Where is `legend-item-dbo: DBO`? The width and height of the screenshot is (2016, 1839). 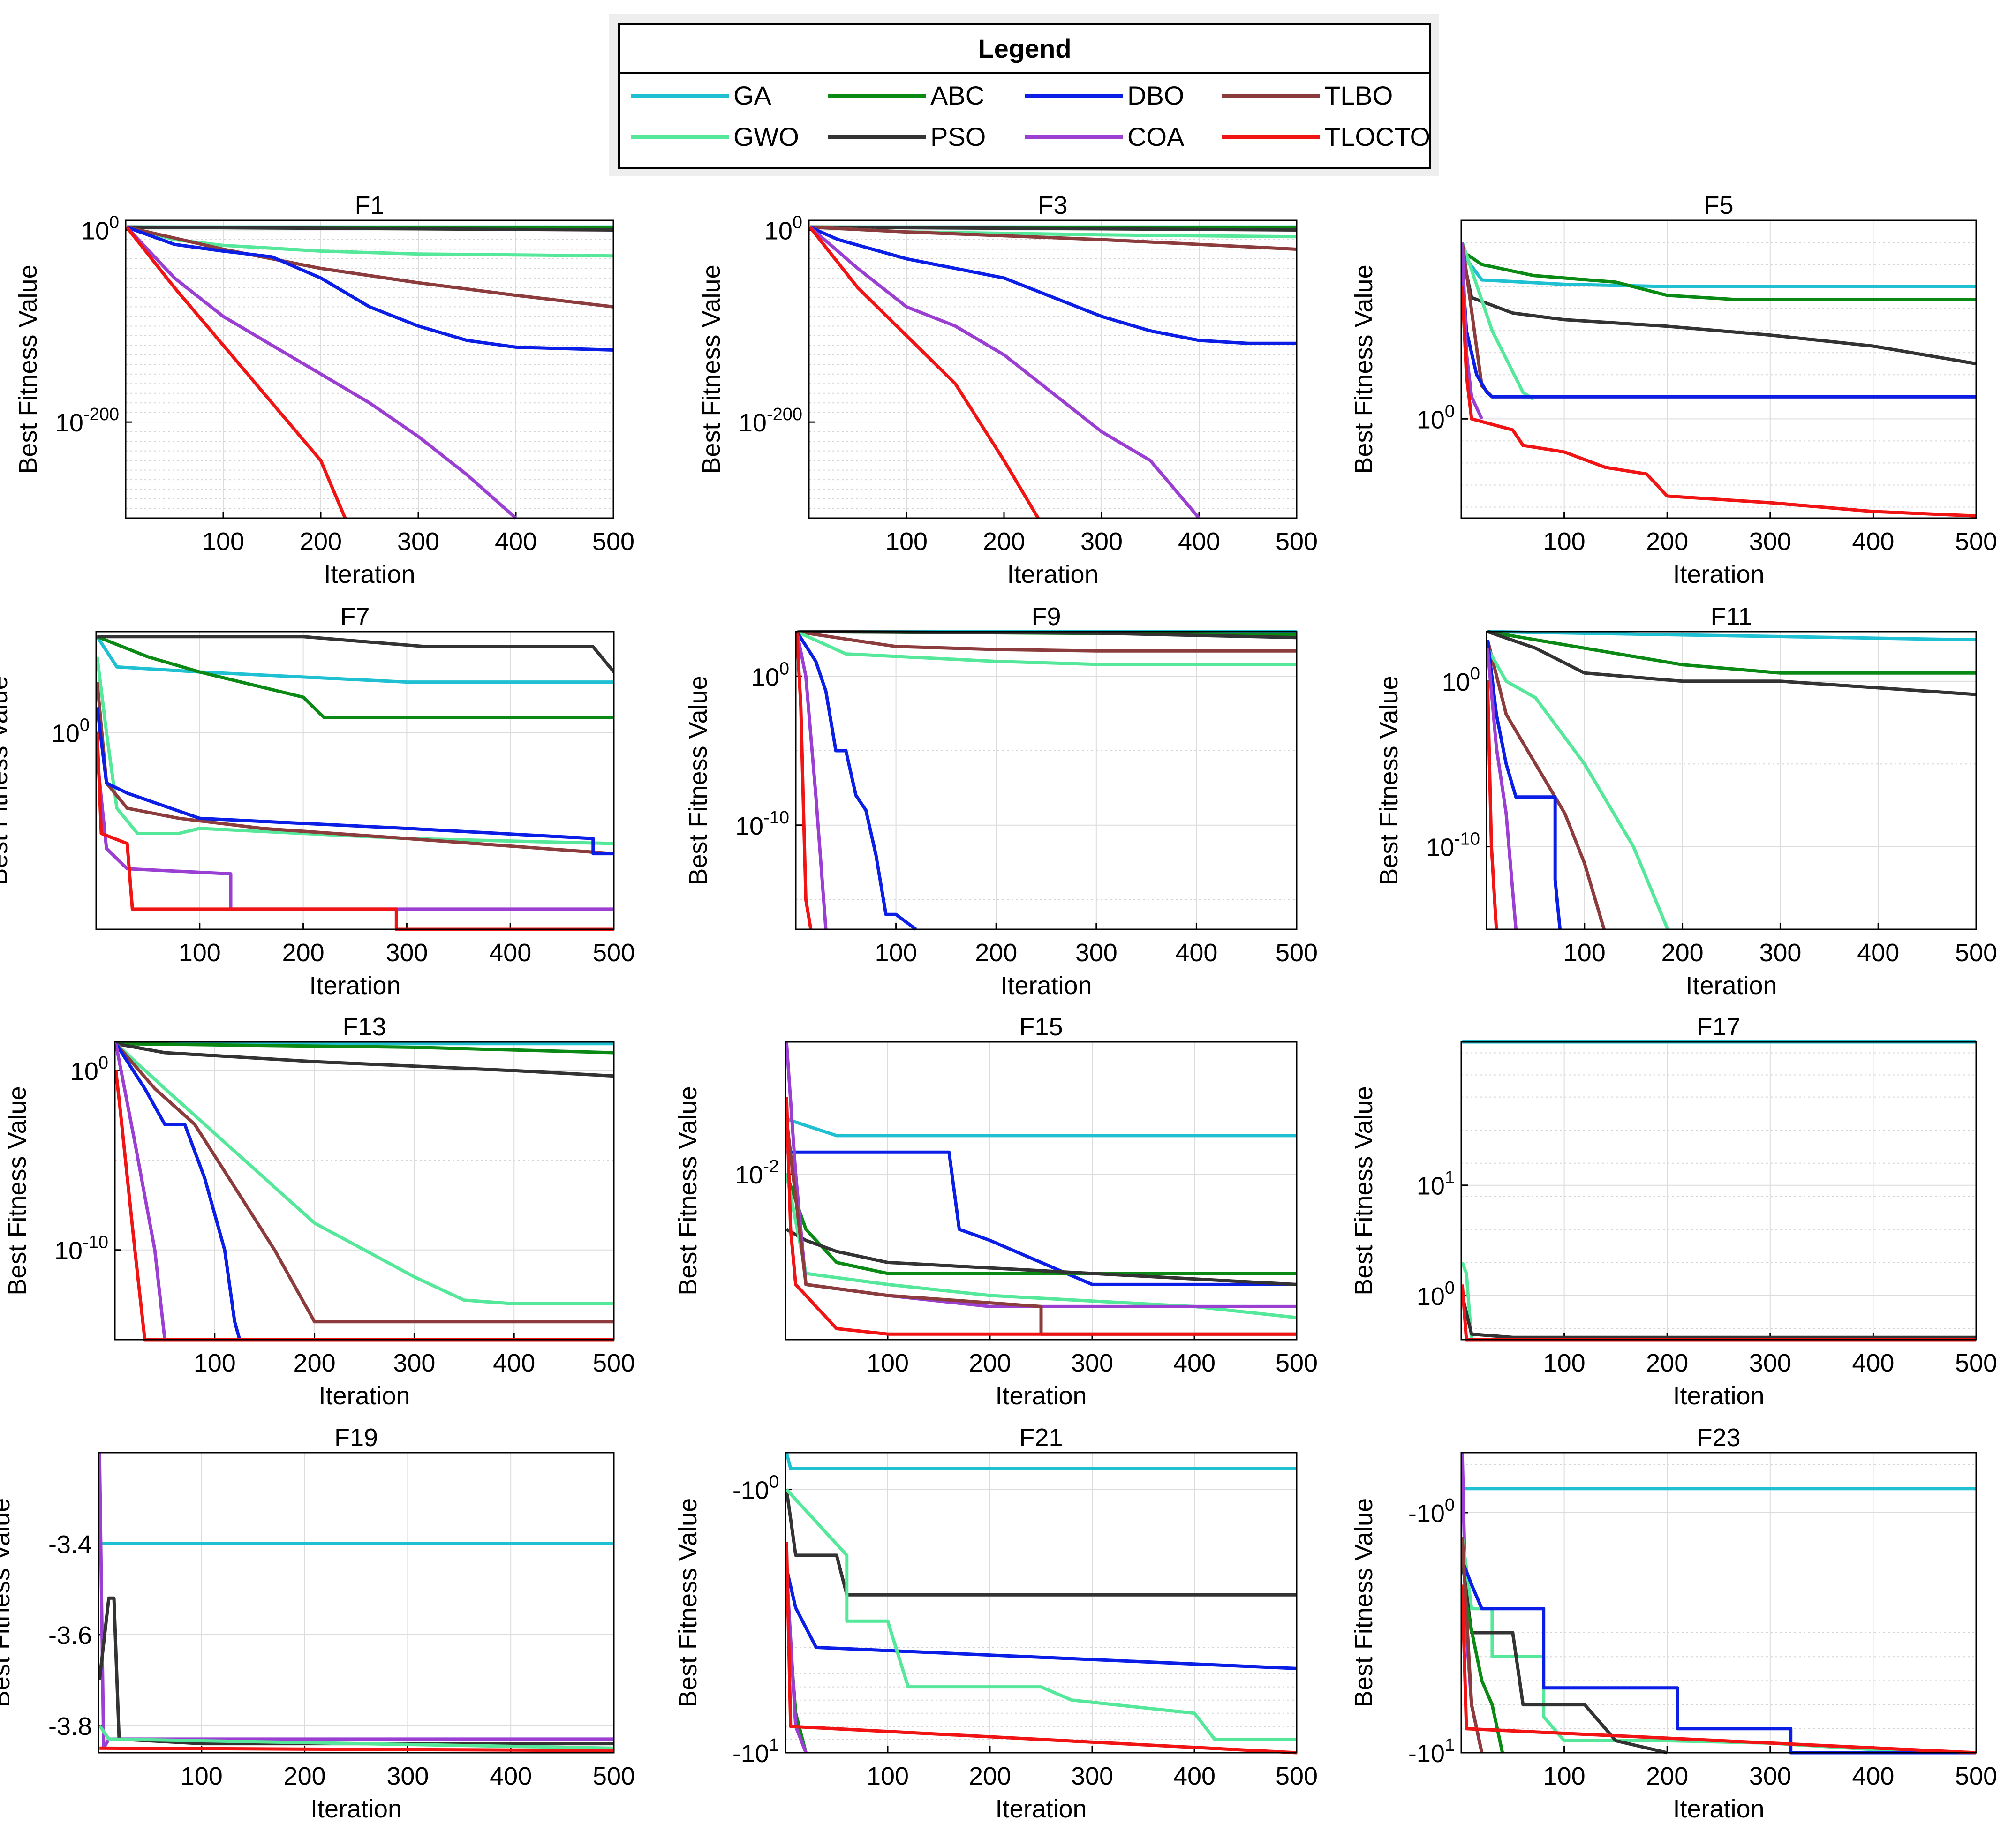 legend-item-dbo: DBO is located at coordinates (1119, 95).